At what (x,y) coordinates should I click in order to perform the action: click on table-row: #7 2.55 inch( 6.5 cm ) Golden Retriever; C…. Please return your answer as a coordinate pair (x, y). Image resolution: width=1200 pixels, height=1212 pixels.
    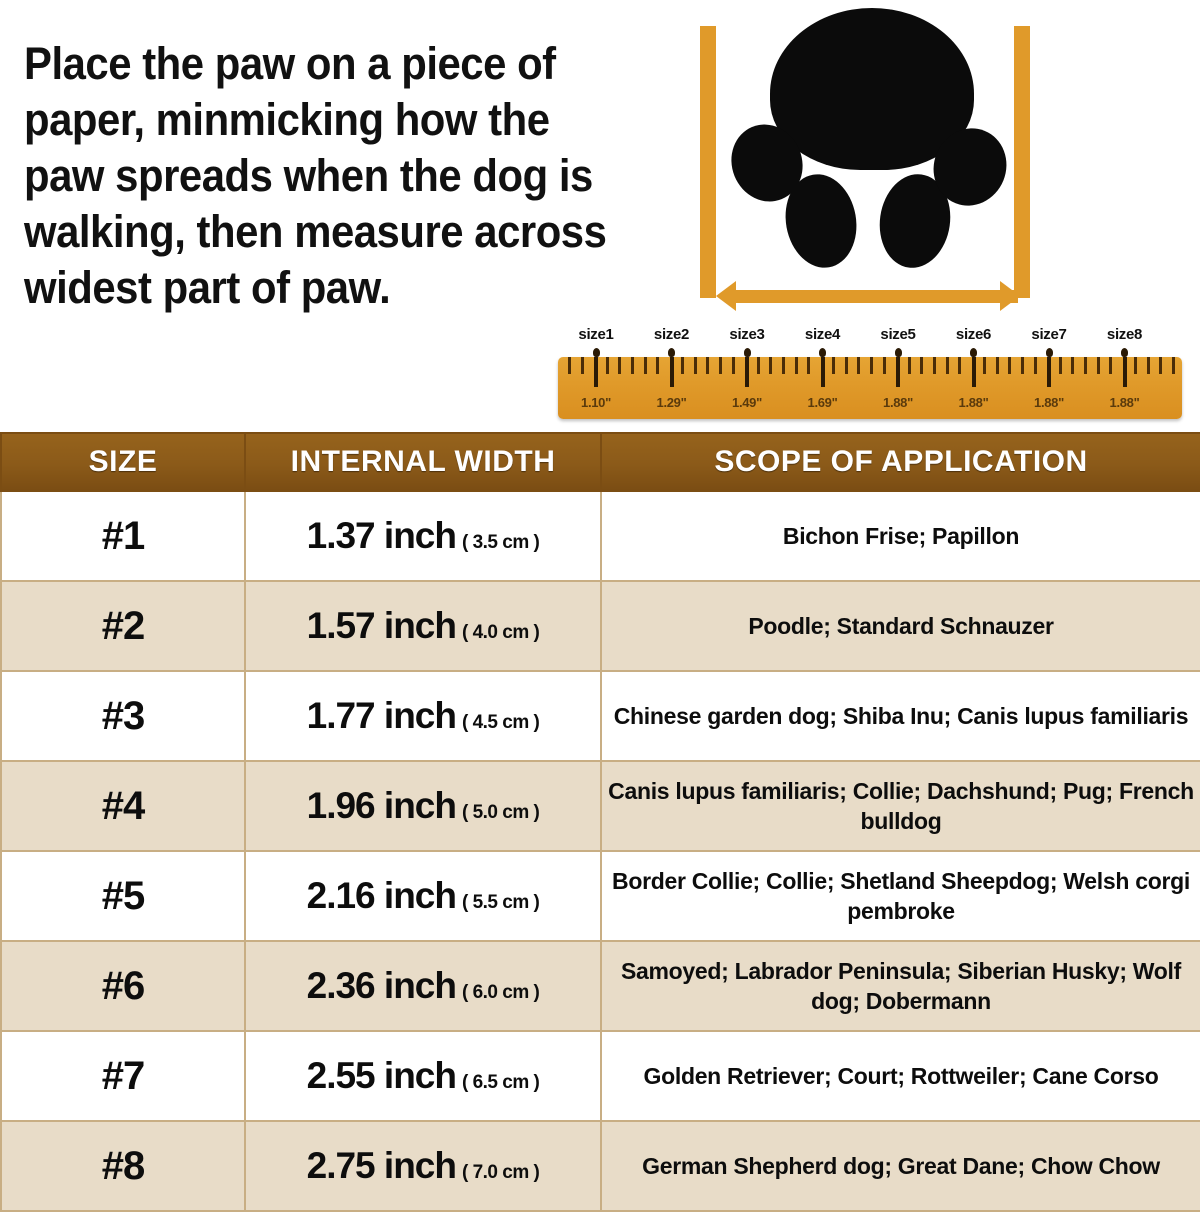
    Looking at the image, I should click on (600, 1076).